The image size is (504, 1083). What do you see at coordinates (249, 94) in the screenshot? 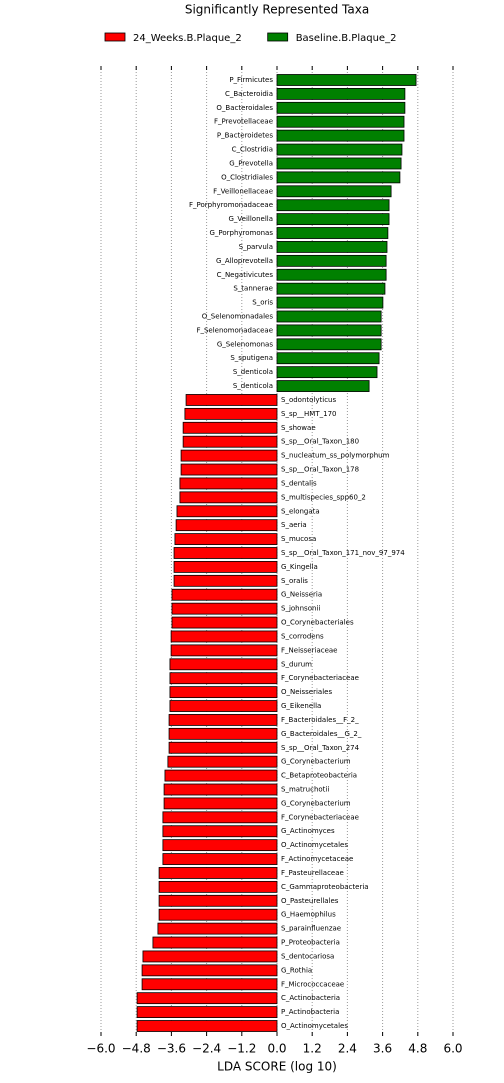
I see `category-label: C_Bacteroidia` at bounding box center [249, 94].